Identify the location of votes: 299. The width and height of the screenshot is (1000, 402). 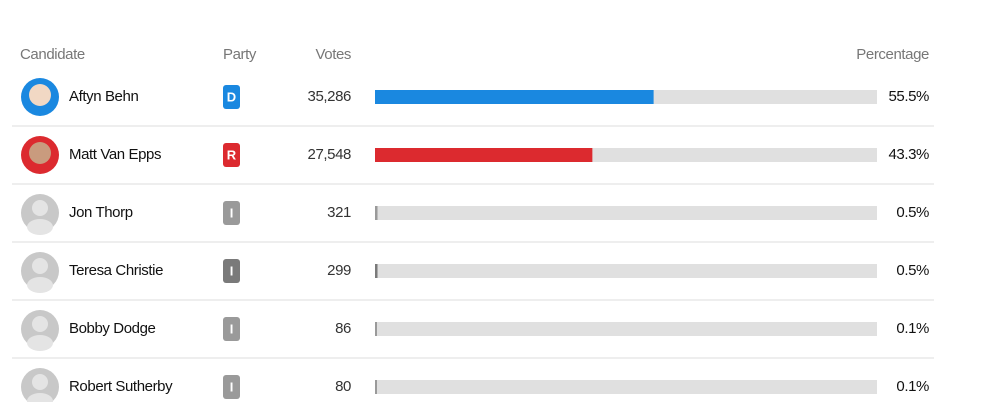
(339, 270).